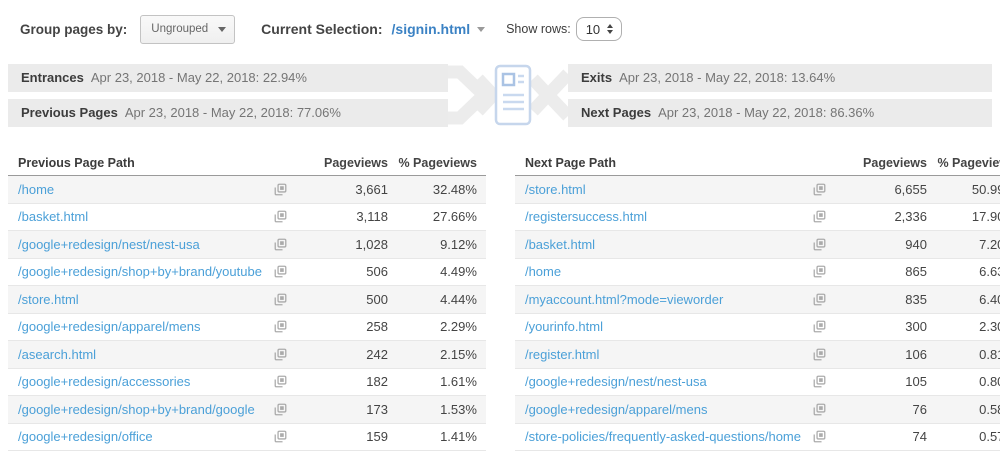 The image size is (1000, 454). What do you see at coordinates (140, 272) in the screenshot?
I see `page-path-link: /google+redesign/shop+by+brand/youtube` at bounding box center [140, 272].